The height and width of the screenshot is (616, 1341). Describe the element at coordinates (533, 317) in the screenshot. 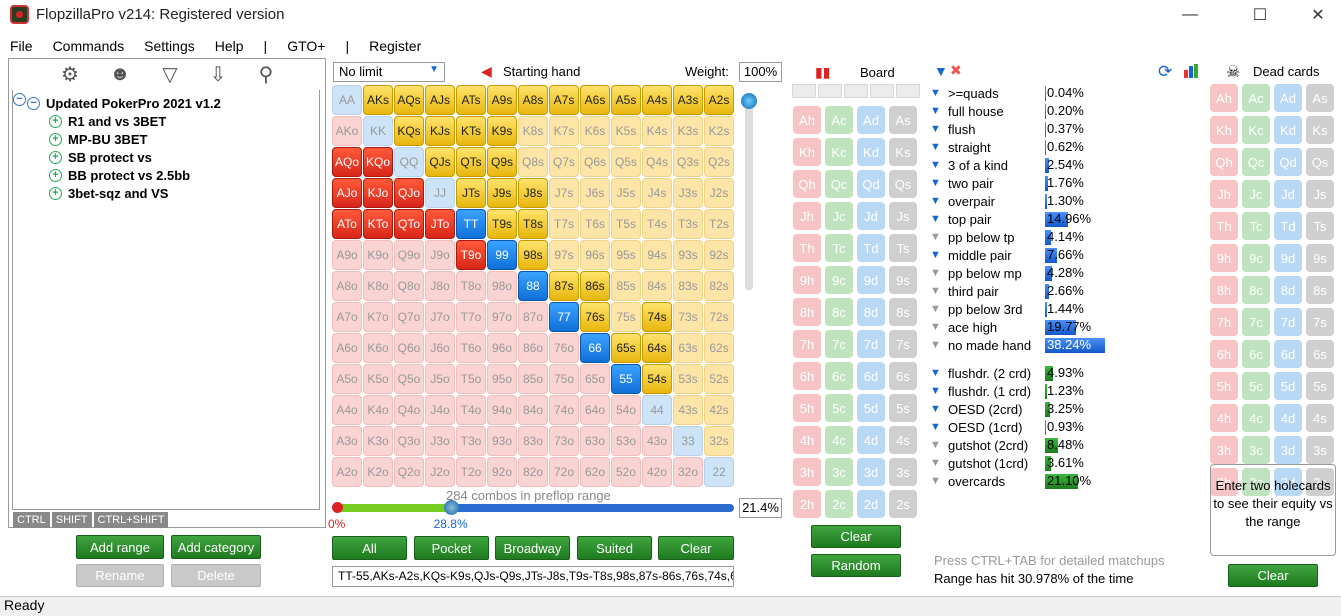

I see `hand-cell-87o: 87o` at that location.